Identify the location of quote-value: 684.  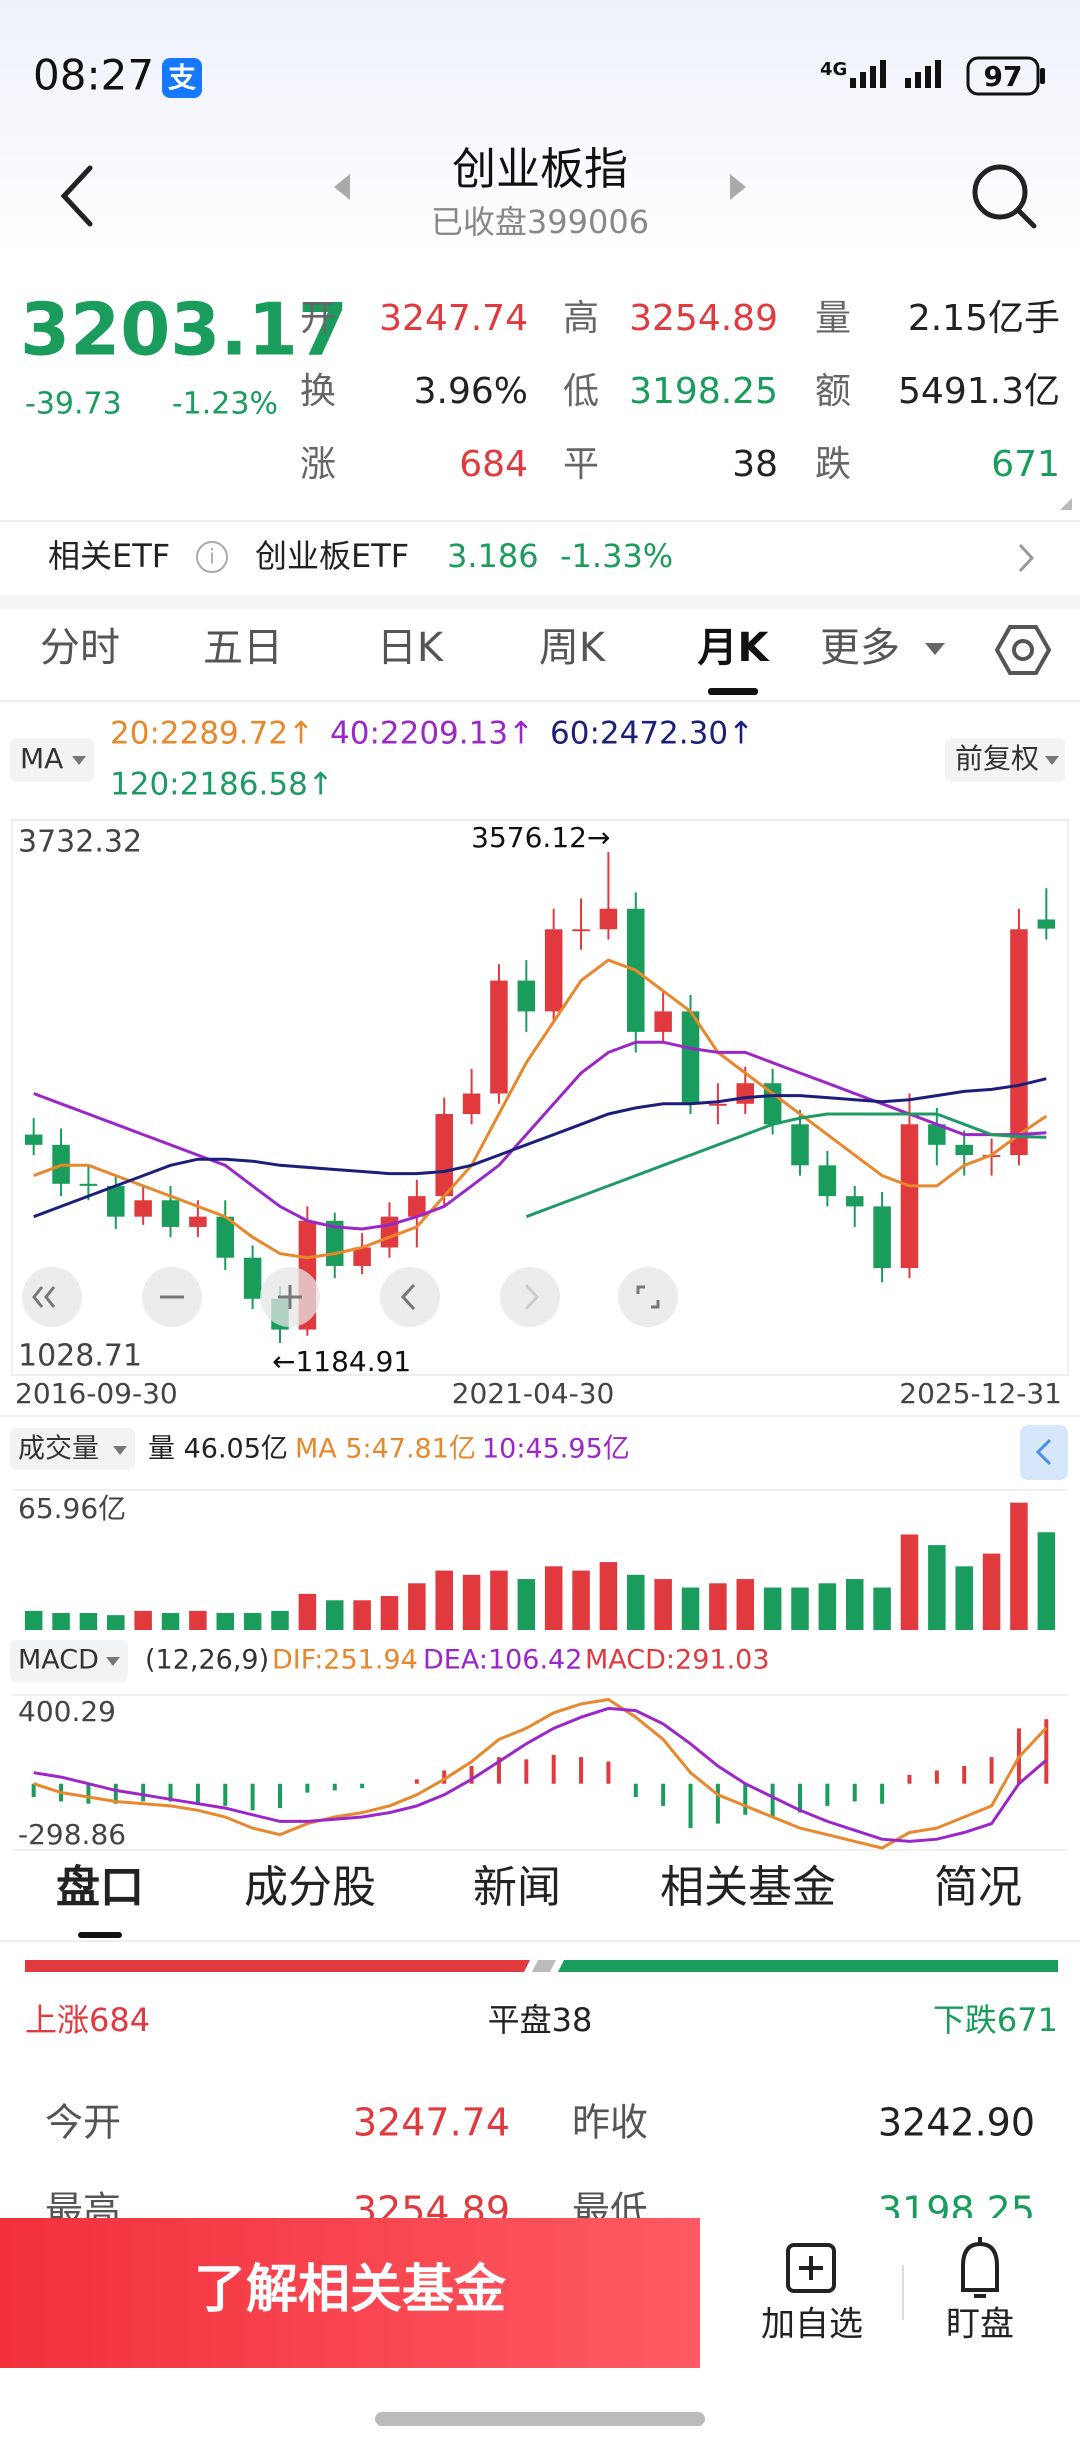
(493, 464).